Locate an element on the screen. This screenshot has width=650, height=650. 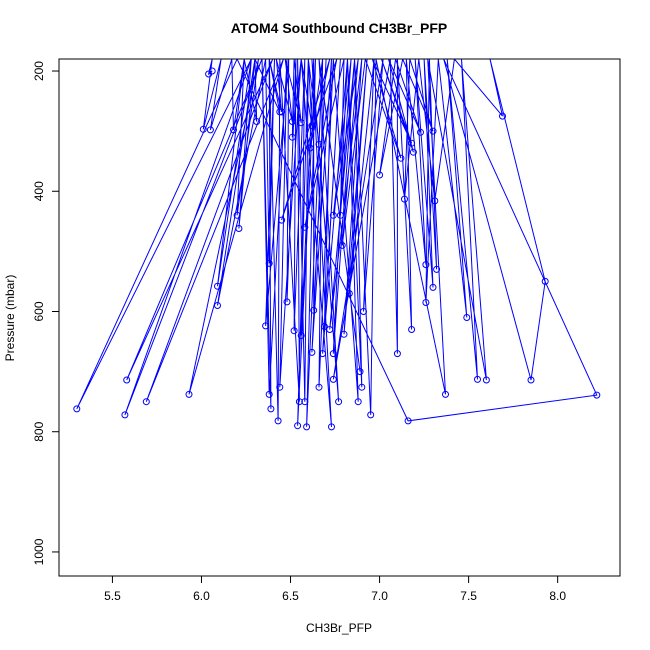
chart-title: ATOM4 Southbound CH3Br_PFP is located at coordinates (339, 28).